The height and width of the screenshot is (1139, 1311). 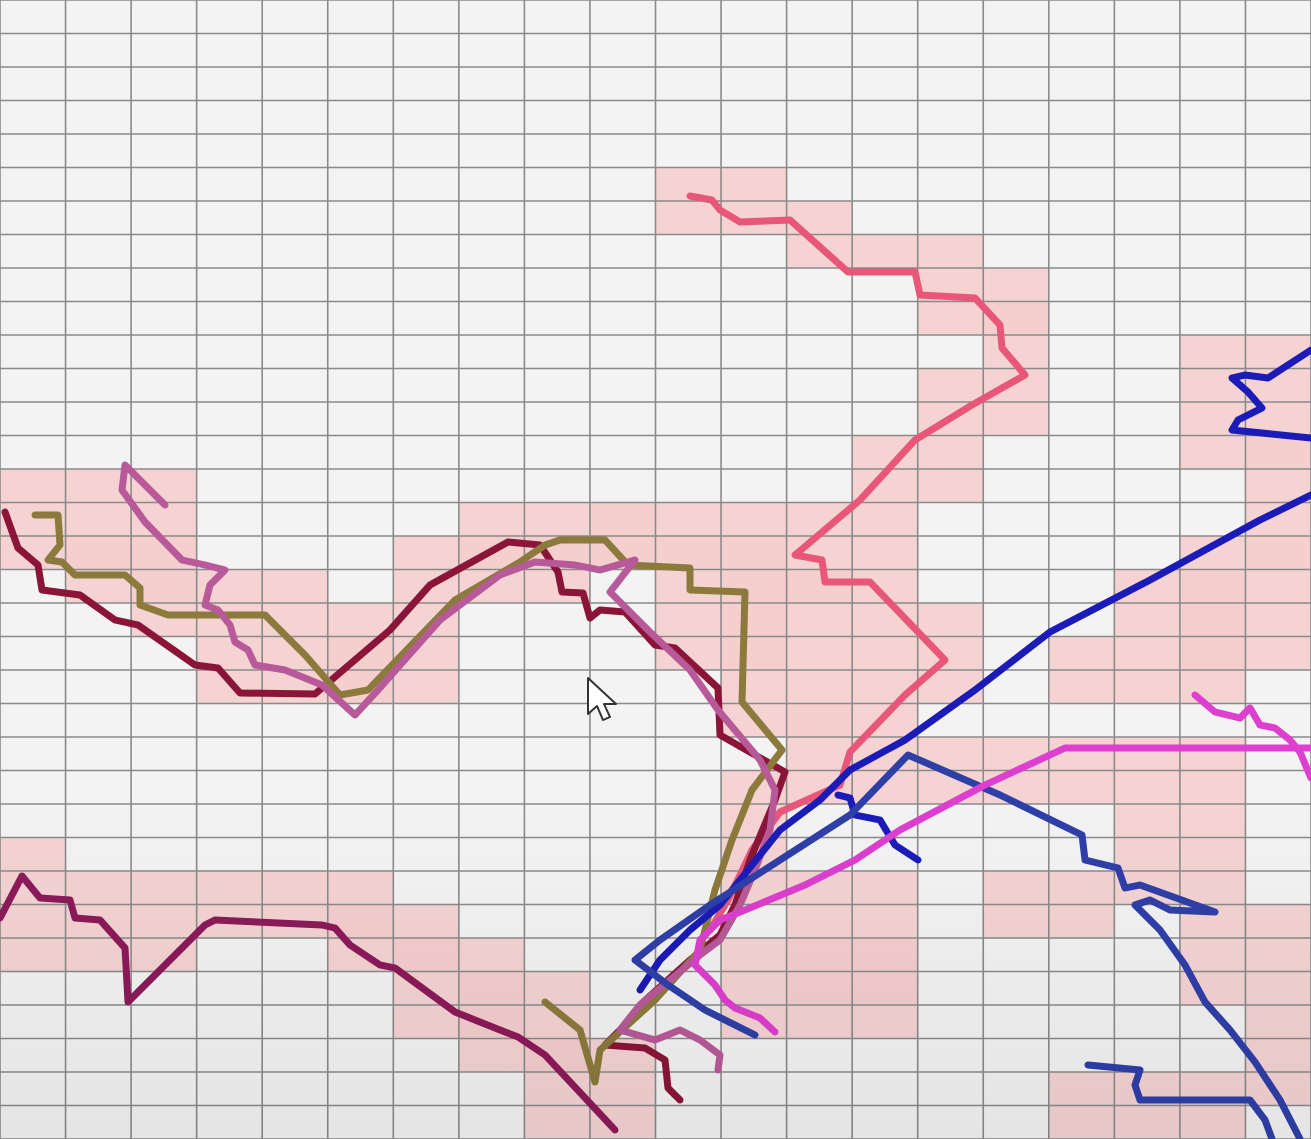 I want to click on navy-blue-trail-short, so click(x=878, y=827).